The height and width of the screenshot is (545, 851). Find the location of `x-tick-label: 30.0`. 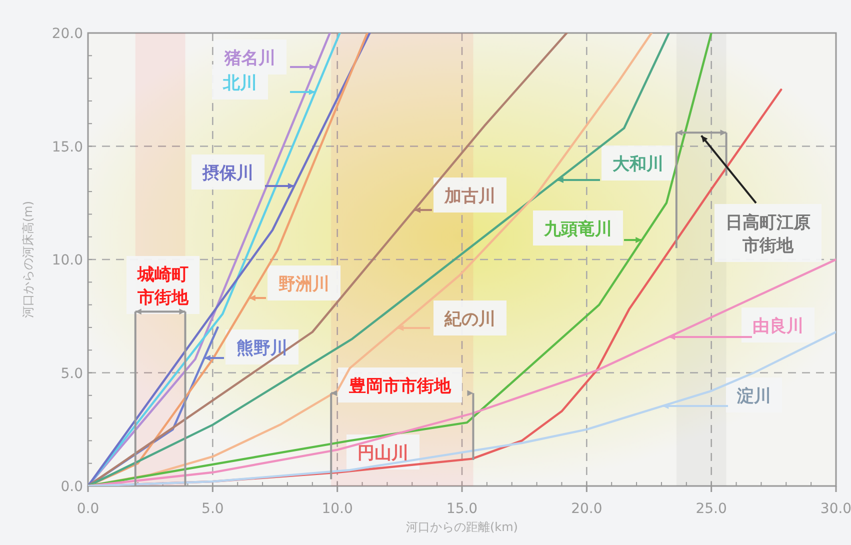

x-tick-label: 30.0 is located at coordinates (835, 509).